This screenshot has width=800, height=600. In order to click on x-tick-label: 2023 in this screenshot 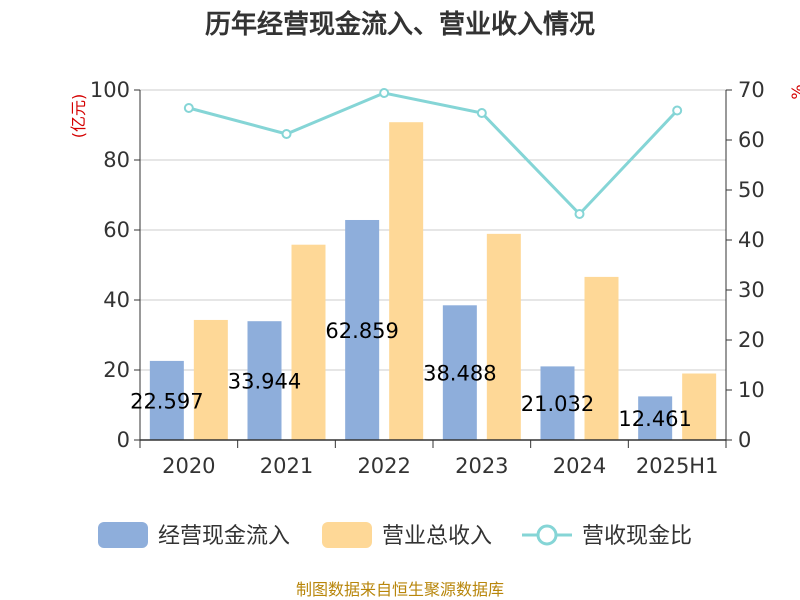, I will do `click(481, 466)`.